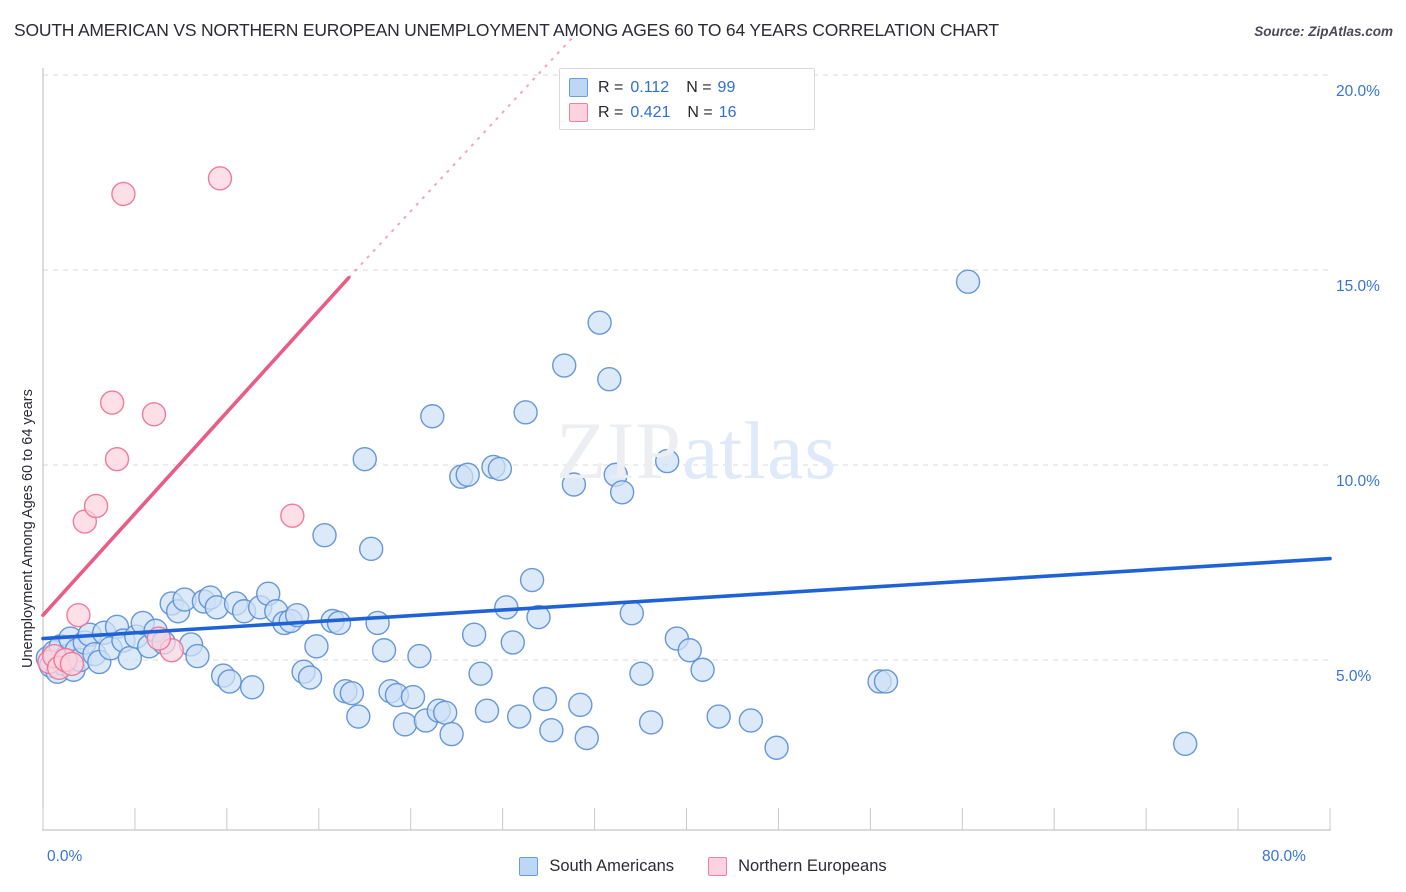  I want to click on stats-r-label-blue: R =, so click(611, 87).